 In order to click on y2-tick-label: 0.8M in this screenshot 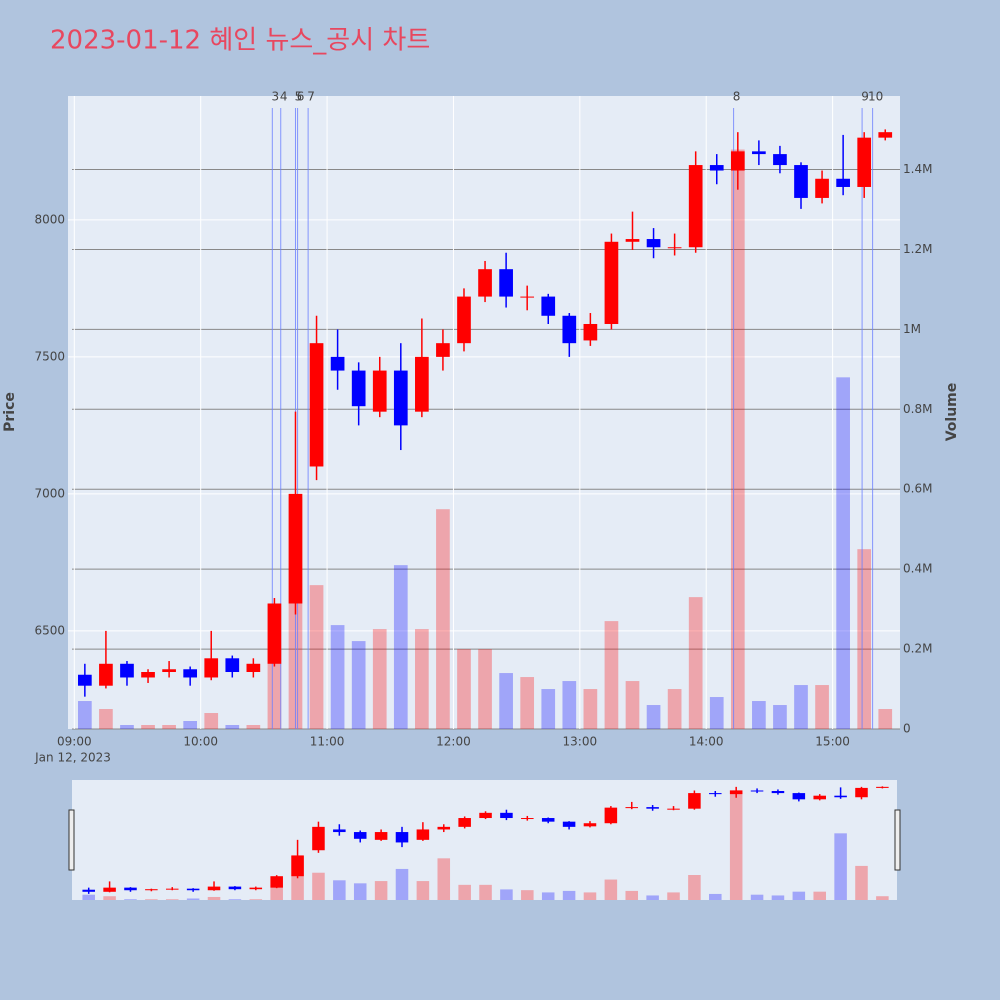, I will do `click(917, 409)`.